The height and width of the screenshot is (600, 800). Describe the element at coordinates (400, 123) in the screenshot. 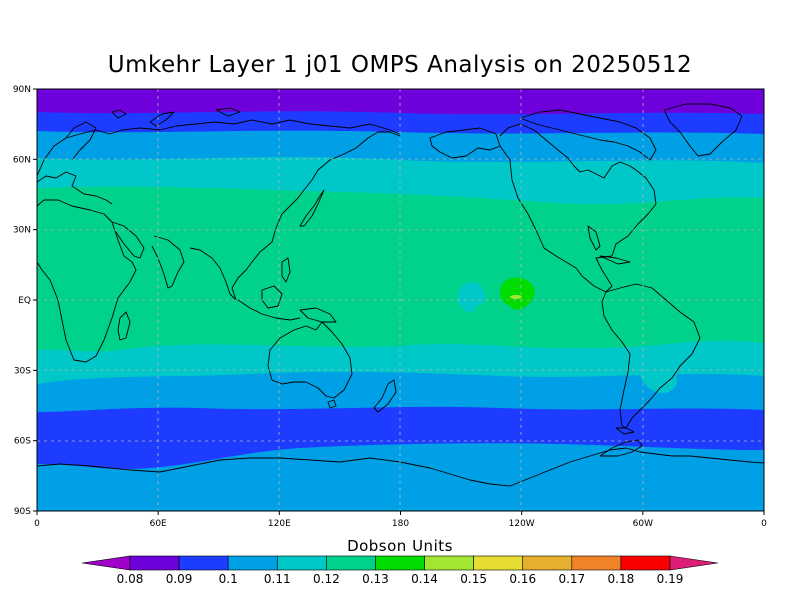

I see `band-0.09` at that location.